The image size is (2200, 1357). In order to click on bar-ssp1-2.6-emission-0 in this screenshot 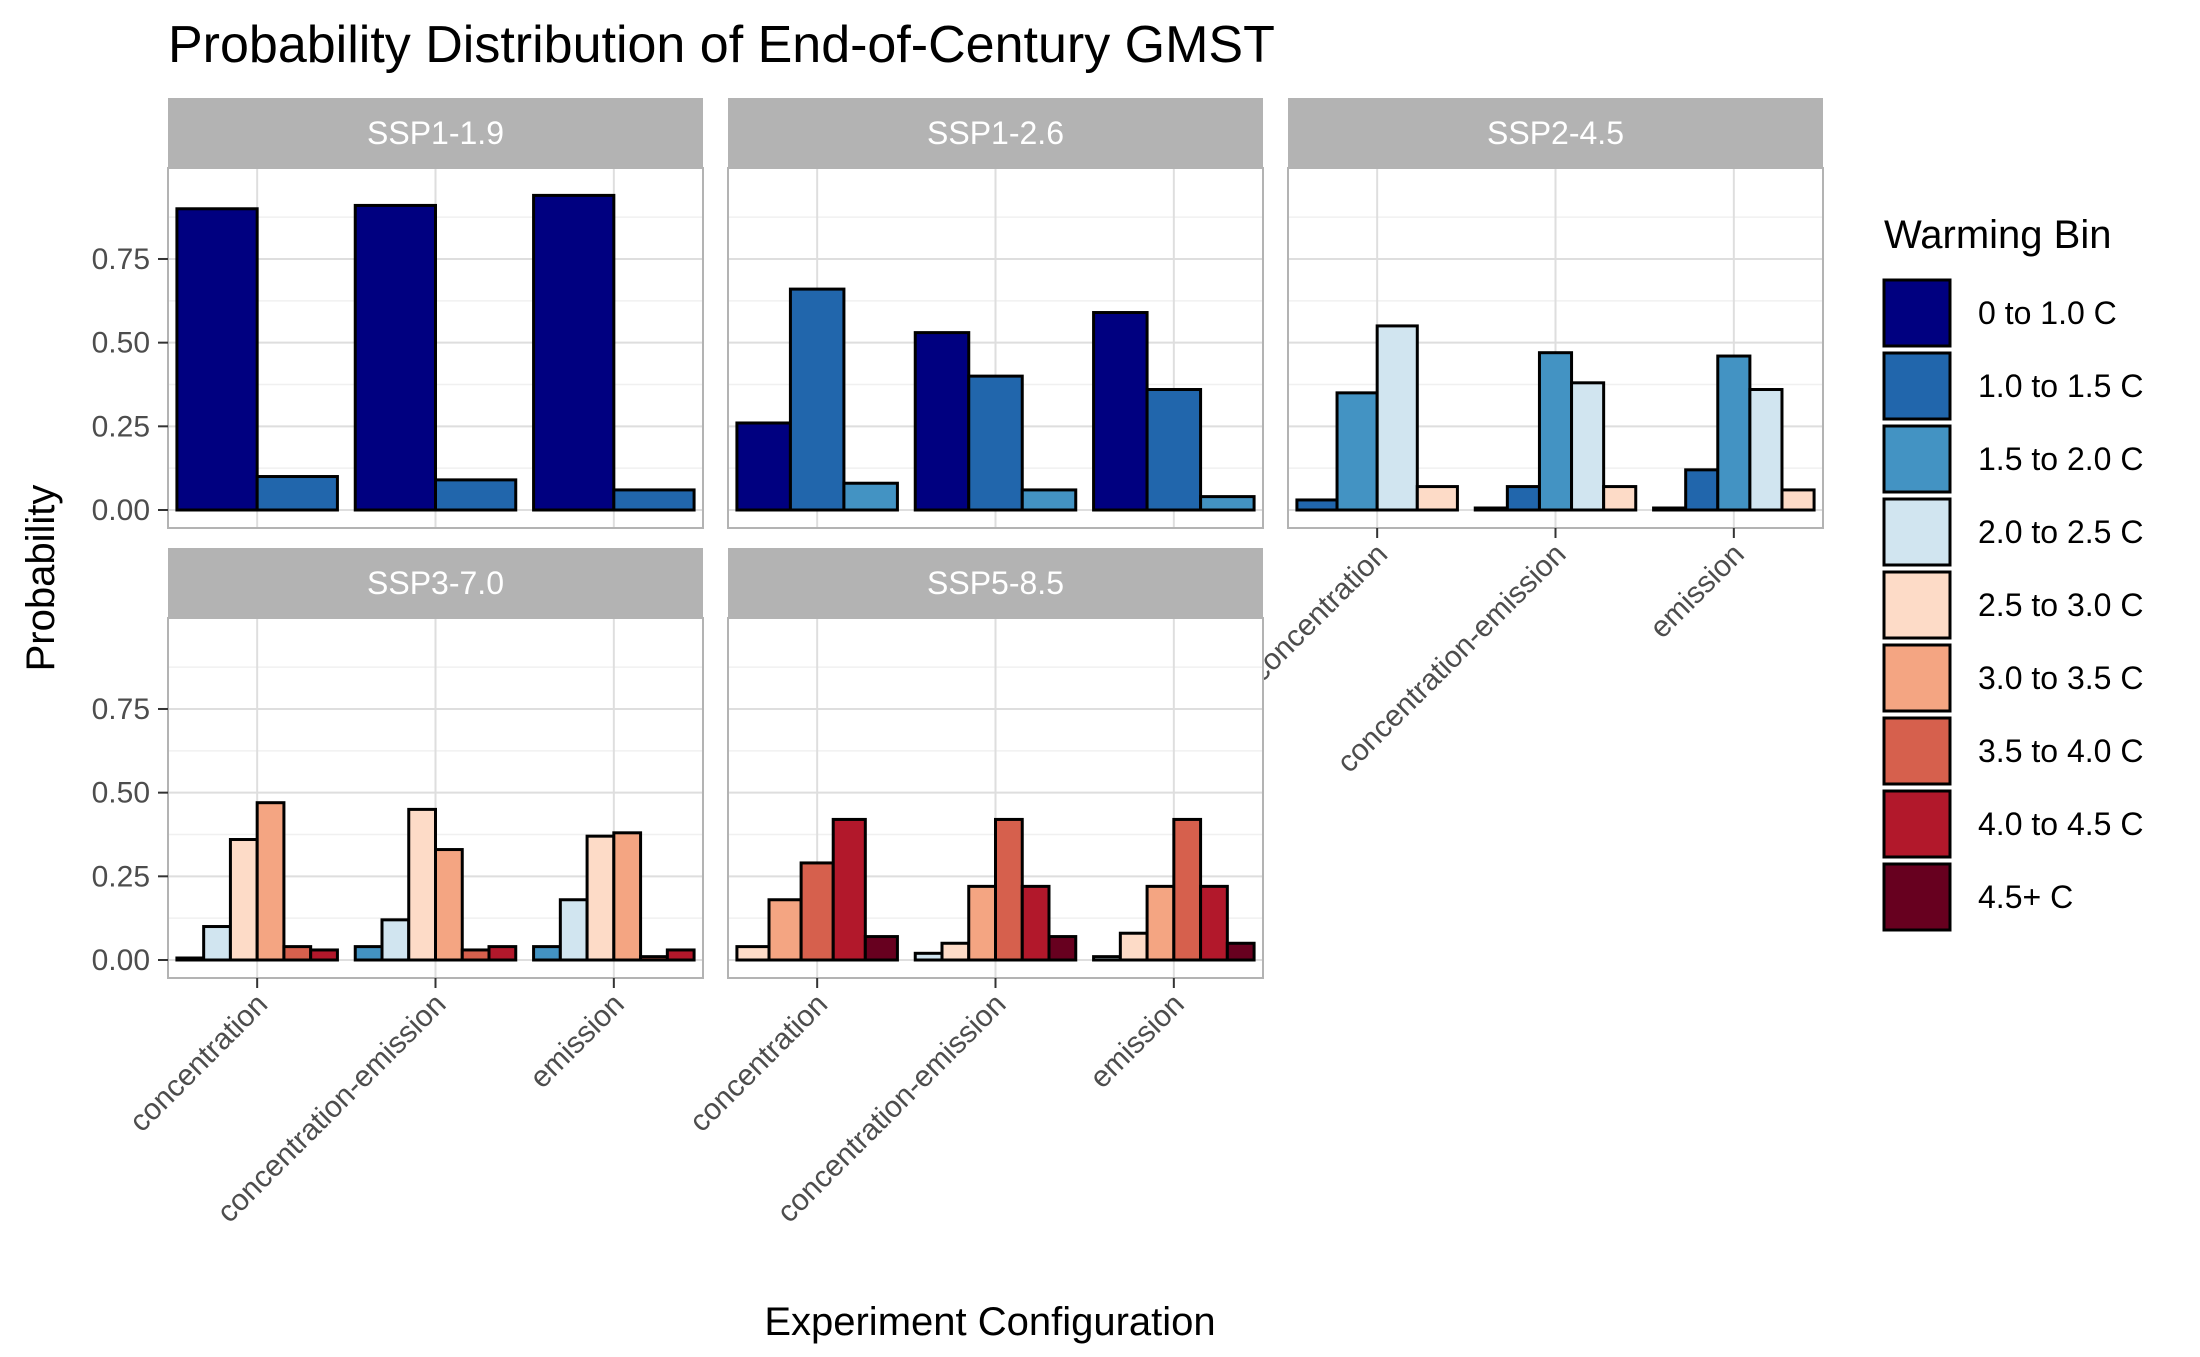, I will do `click(1120, 411)`.